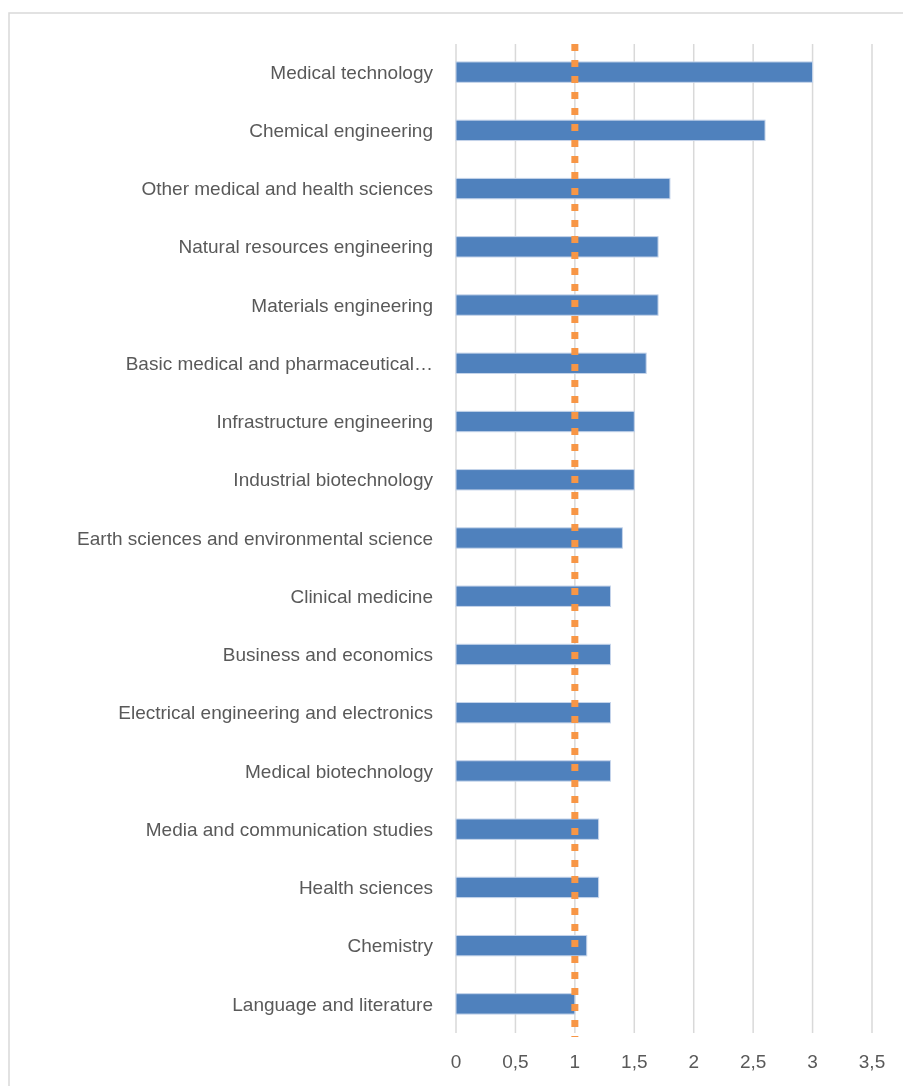 Image resolution: width=903 pixels, height=1086 pixels. What do you see at coordinates (390, 946) in the screenshot?
I see `y-tick-label: Chemistry` at bounding box center [390, 946].